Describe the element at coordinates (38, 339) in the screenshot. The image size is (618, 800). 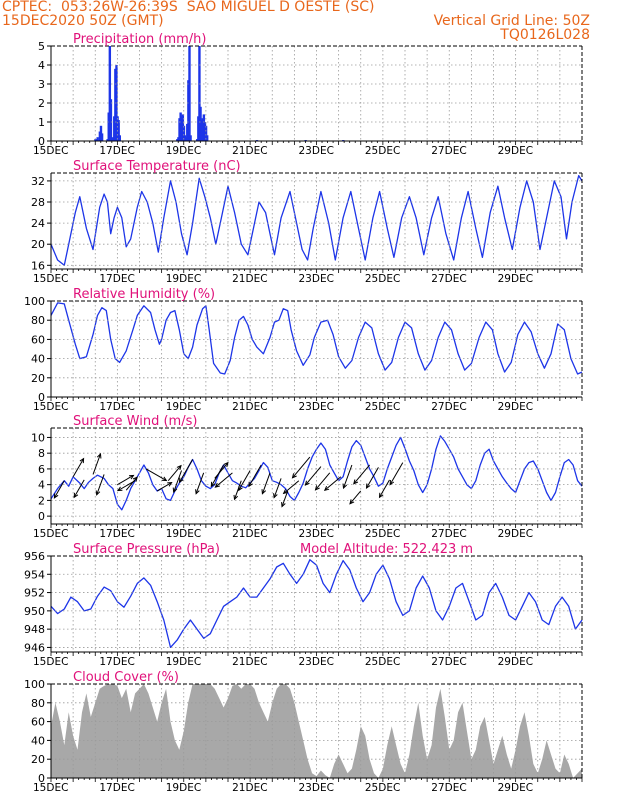
I see `y-tick-label: 60` at that location.